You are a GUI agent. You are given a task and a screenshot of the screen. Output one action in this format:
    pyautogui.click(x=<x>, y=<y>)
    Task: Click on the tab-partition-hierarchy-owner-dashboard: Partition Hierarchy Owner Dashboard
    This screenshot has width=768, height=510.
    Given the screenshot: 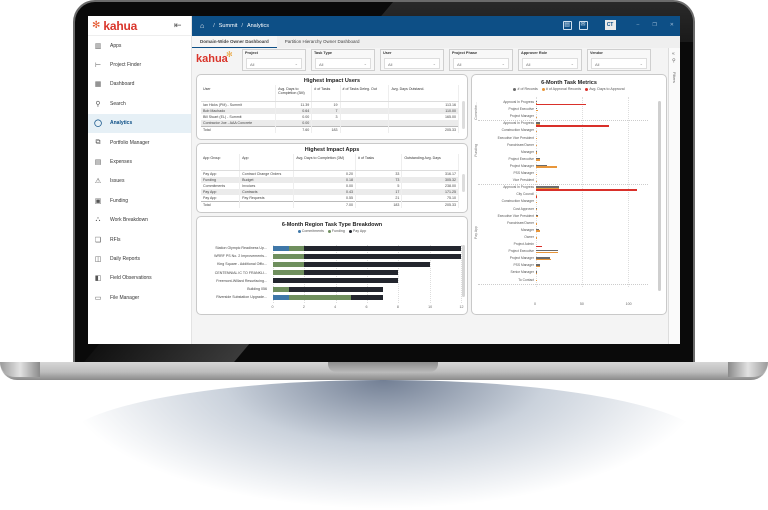 What is the action you would take?
    pyautogui.click(x=322, y=41)
    